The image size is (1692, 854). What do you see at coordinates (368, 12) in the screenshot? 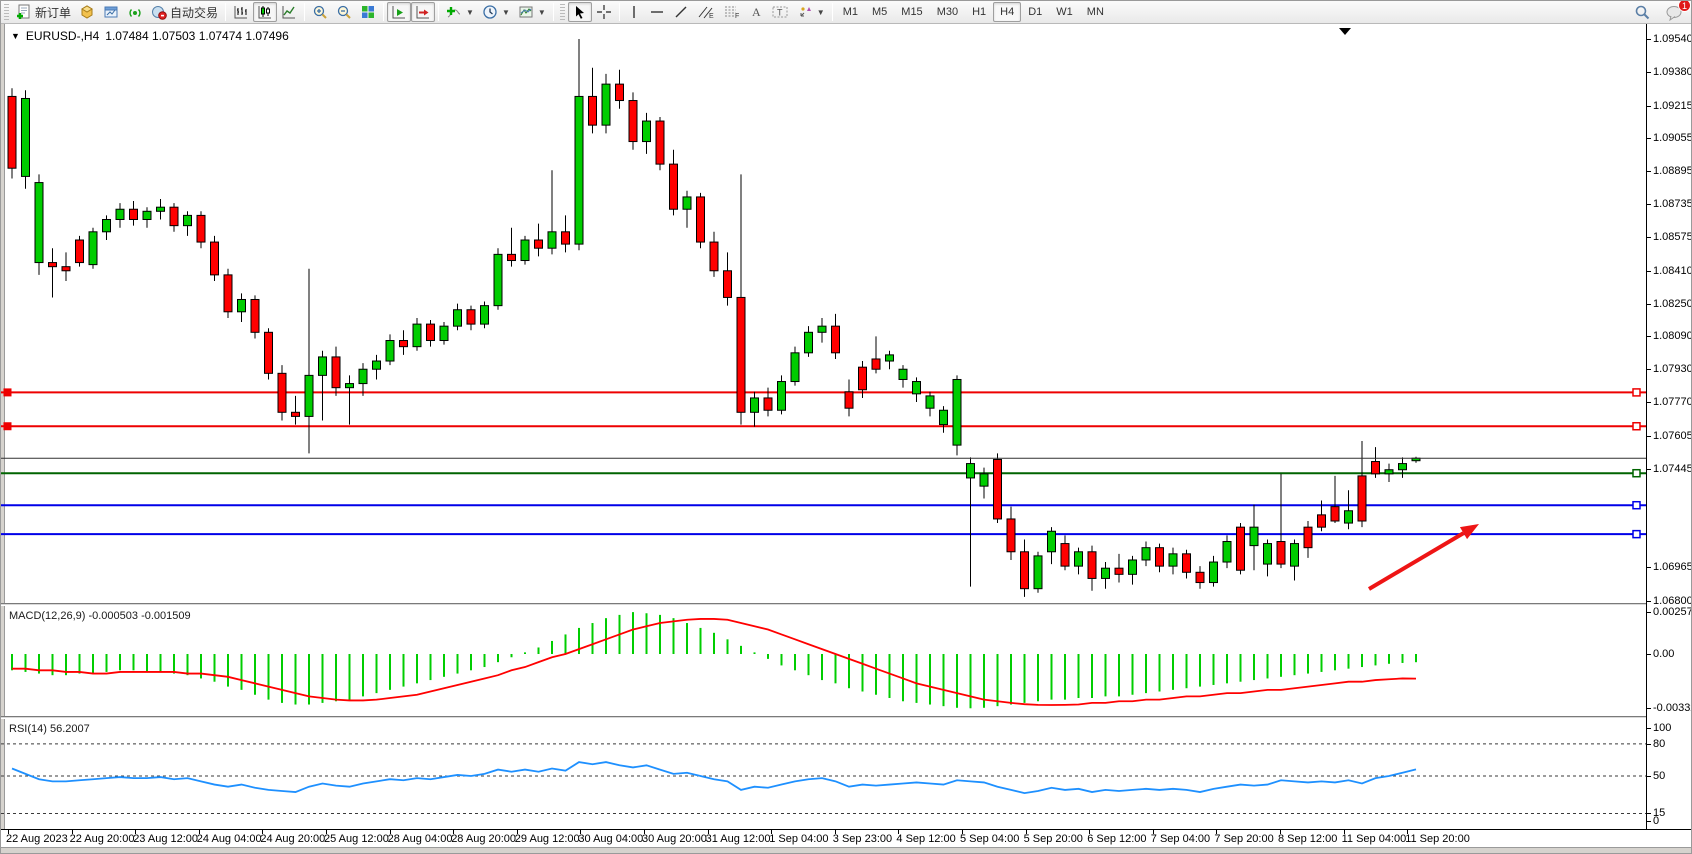
I see `tile-windows-button` at bounding box center [368, 12].